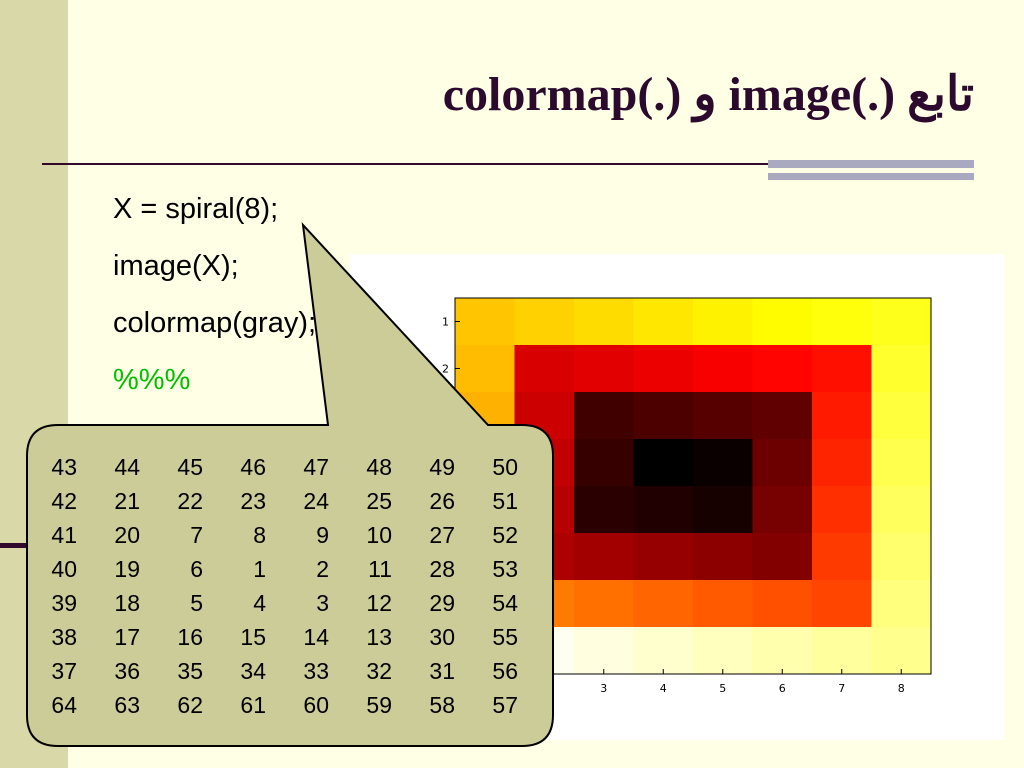 This screenshot has height=768, width=1024. Describe the element at coordinates (64, 568) in the screenshot. I see `matrix-cell: 40` at that location.